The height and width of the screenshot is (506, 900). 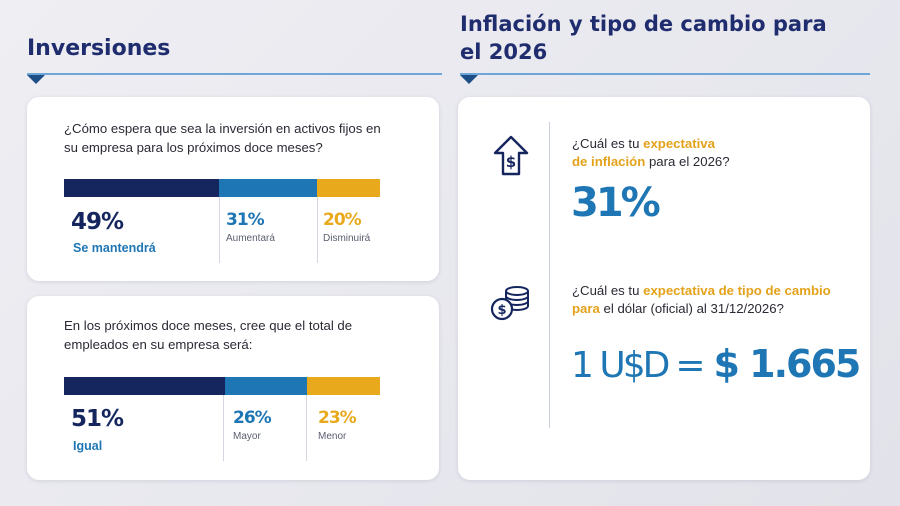 What do you see at coordinates (609, 161) in the screenshot?
I see `inflation-question-highlight-2: de inflación` at bounding box center [609, 161].